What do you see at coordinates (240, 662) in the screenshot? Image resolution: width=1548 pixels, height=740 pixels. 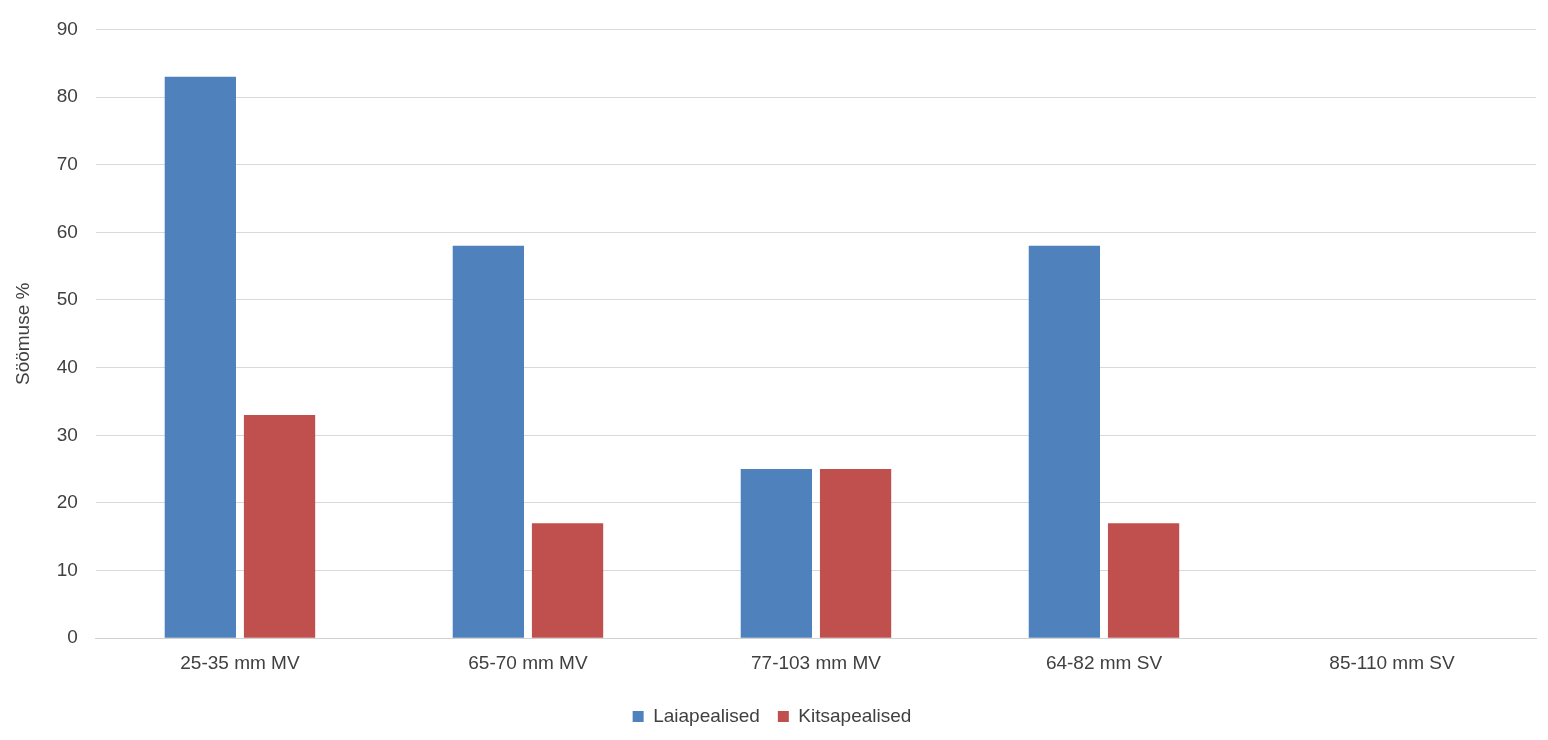 I see `x-tick-label: 25-35 mm MV` at bounding box center [240, 662].